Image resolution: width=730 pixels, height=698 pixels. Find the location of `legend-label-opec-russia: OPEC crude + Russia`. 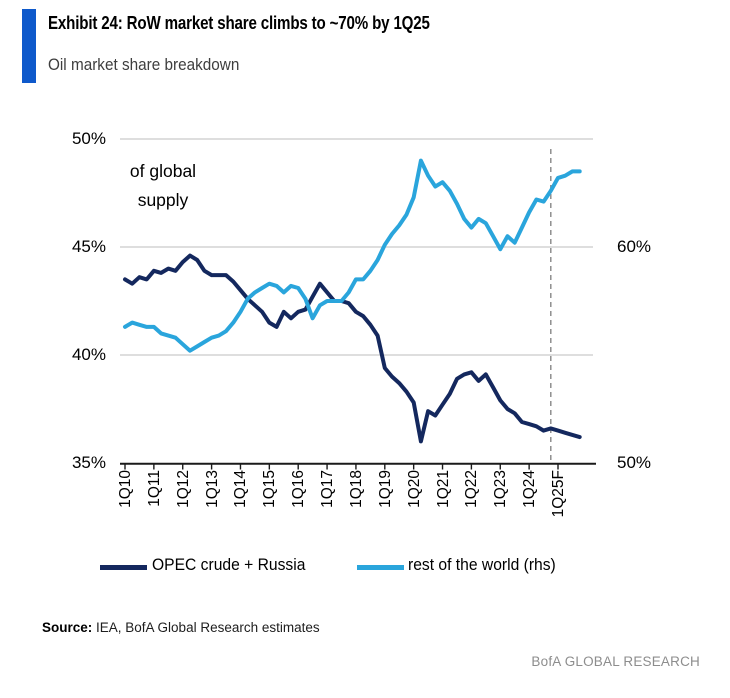

legend-label-opec-russia: OPEC crude + Russia is located at coordinates (229, 564).